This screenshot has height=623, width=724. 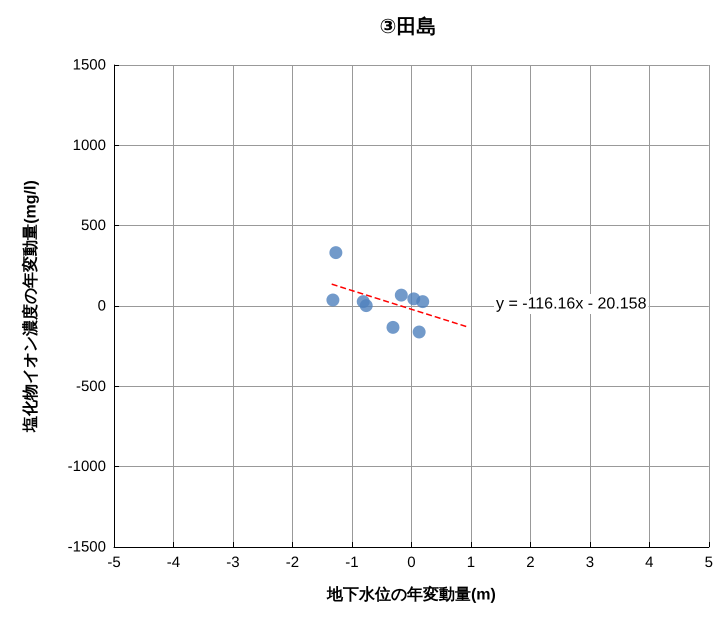 I want to click on y-tick-label: -500, so click(x=91, y=386).